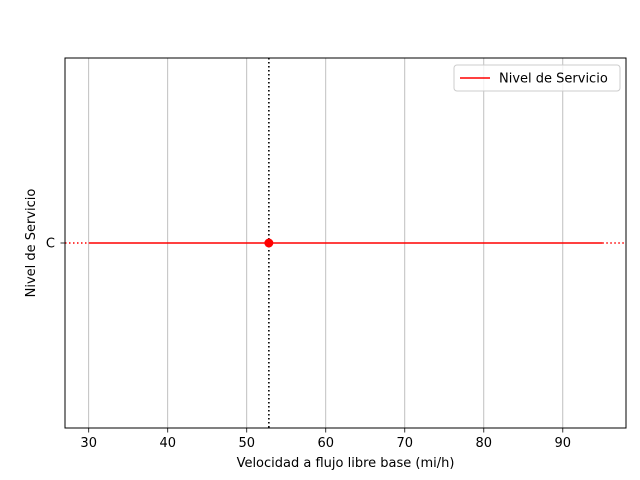 Image resolution: width=640 pixels, height=480 pixels. Describe the element at coordinates (345, 243) in the screenshot. I see `series-lines` at that location.